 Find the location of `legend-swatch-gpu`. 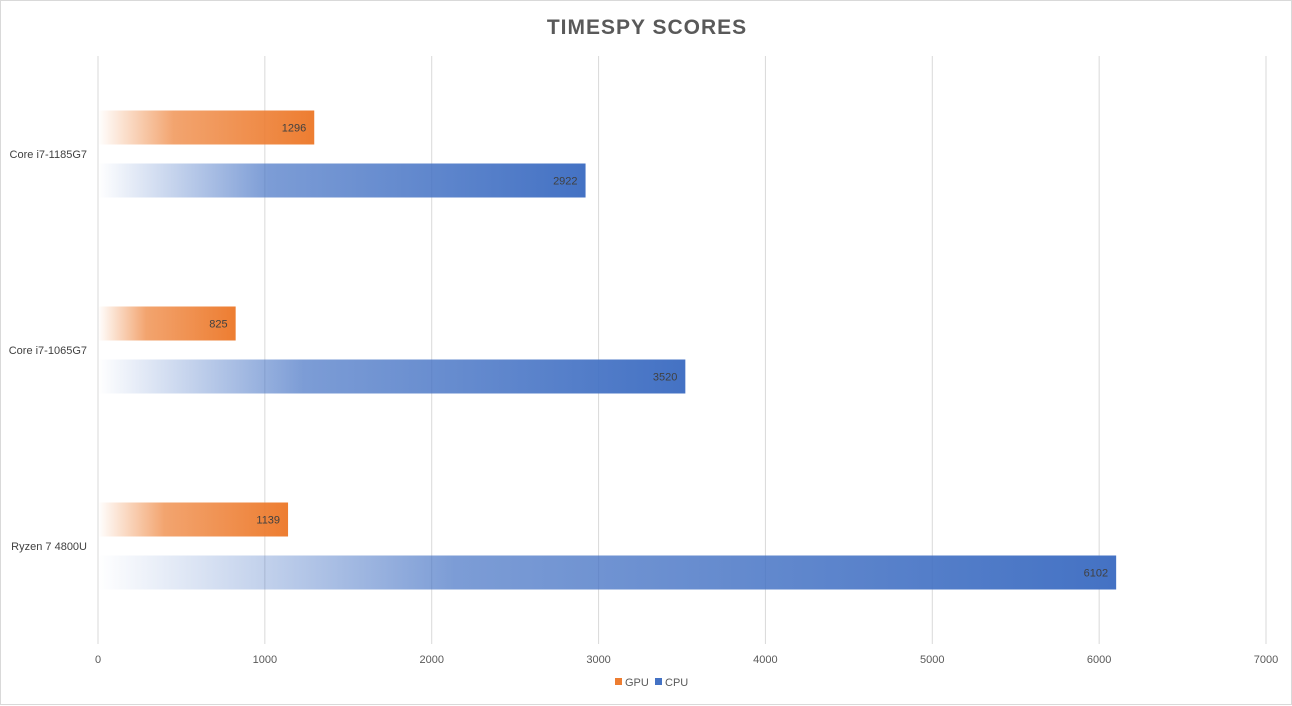

legend-swatch-gpu is located at coordinates (618, 681).